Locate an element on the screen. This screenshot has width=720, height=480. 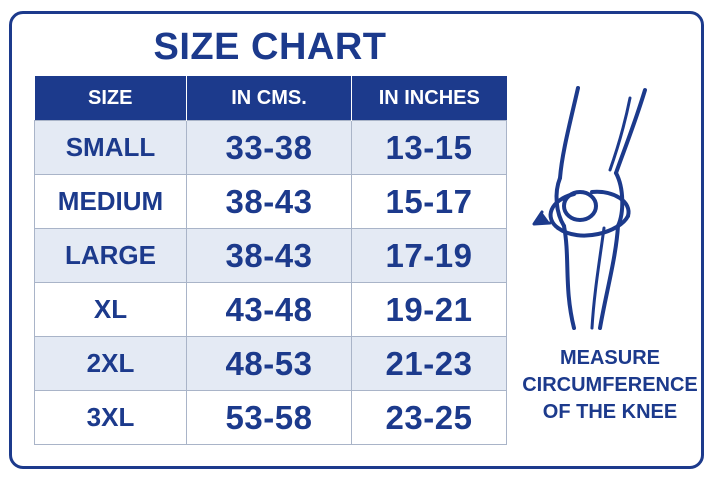
measure-caption: MEASURE CIRCUMFERENCE OF THE KNEE is located at coordinates (610, 385).